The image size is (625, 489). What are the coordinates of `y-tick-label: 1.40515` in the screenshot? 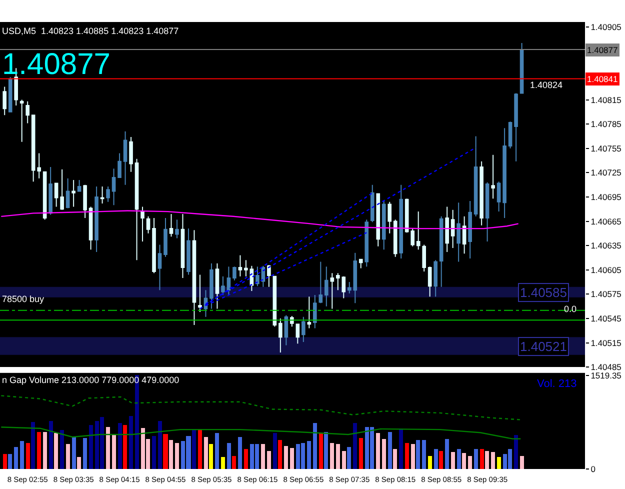 It's located at (606, 343).